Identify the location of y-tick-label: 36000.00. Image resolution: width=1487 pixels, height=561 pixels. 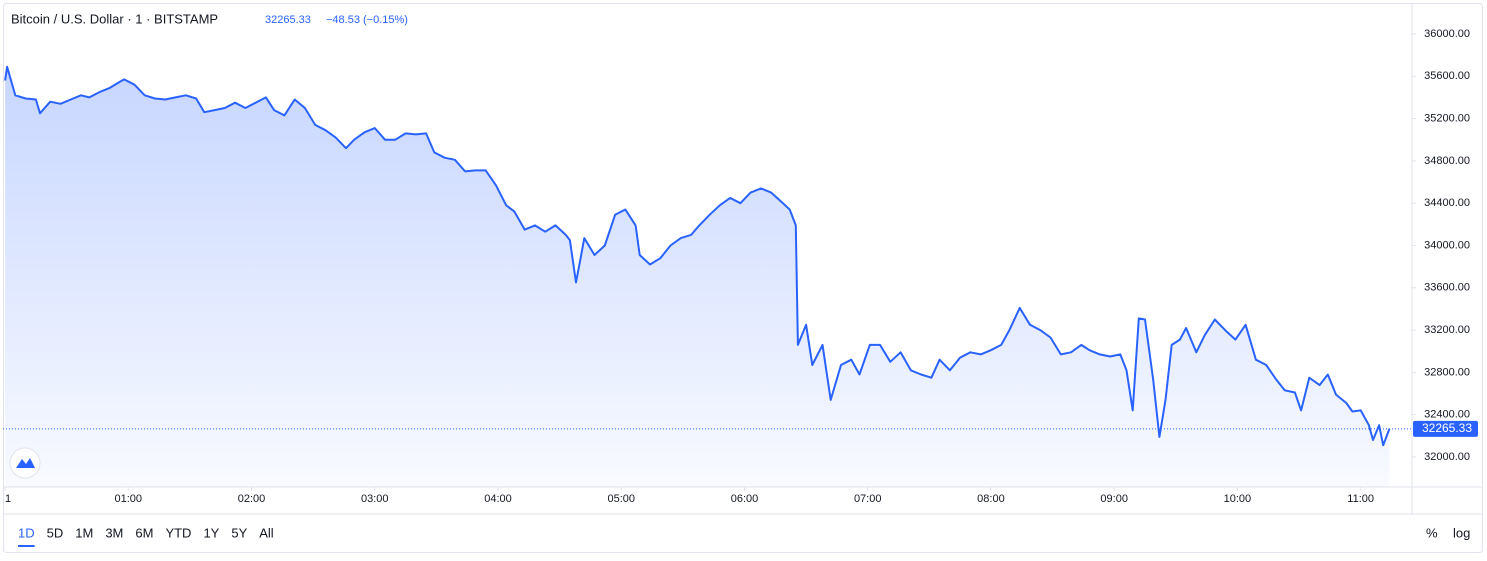
(1447, 34).